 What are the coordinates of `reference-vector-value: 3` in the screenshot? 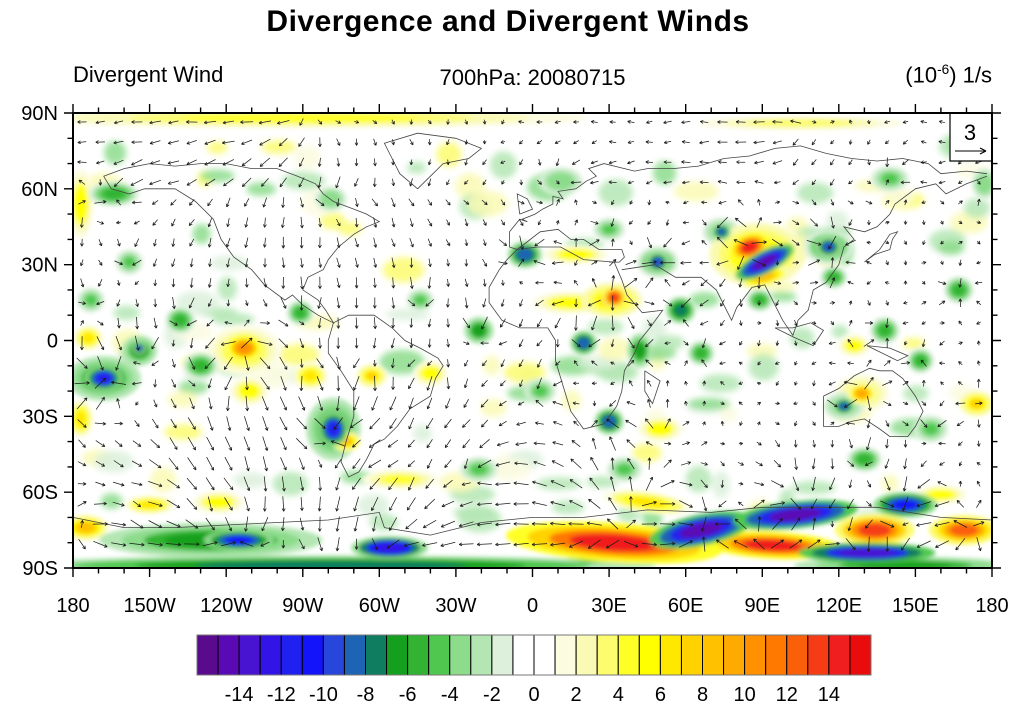 It's located at (970, 132).